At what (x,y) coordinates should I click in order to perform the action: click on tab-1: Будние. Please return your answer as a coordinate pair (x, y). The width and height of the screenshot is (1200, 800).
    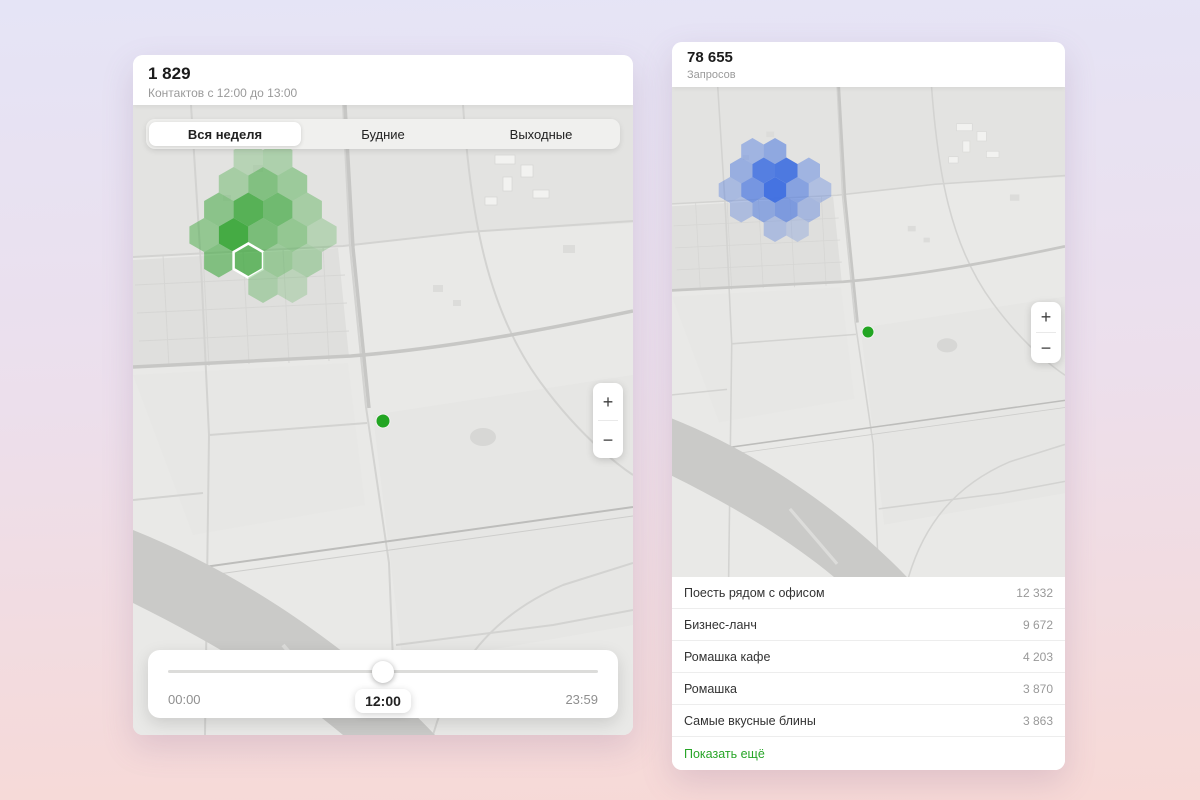
    Looking at the image, I should click on (383, 134).